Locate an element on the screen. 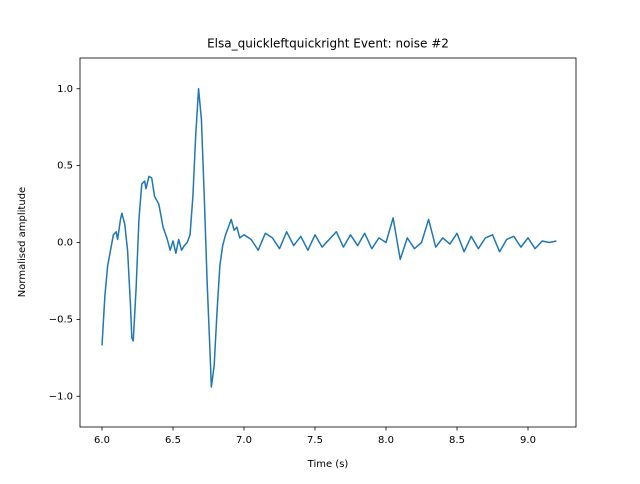 The height and width of the screenshot is (484, 640). x-tick-label: 7.0 is located at coordinates (244, 440).